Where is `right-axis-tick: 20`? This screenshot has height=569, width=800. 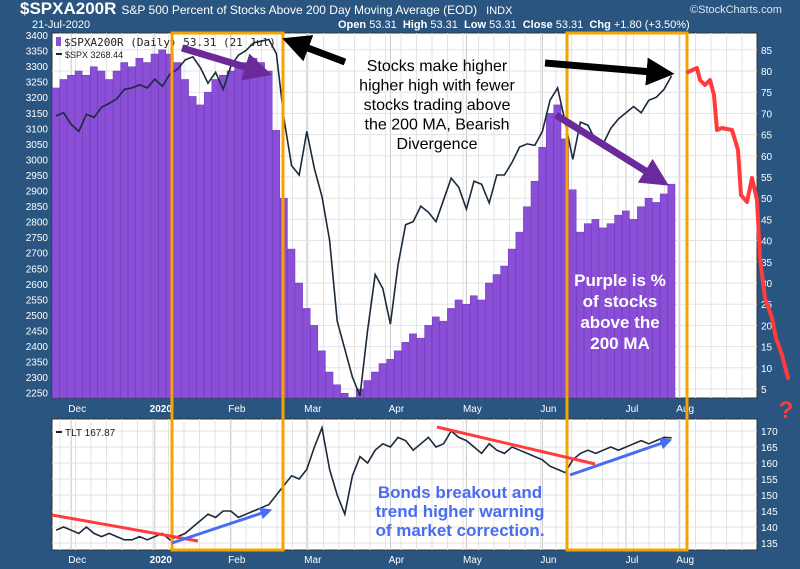 right-axis-tick: 20 is located at coordinates (767, 326).